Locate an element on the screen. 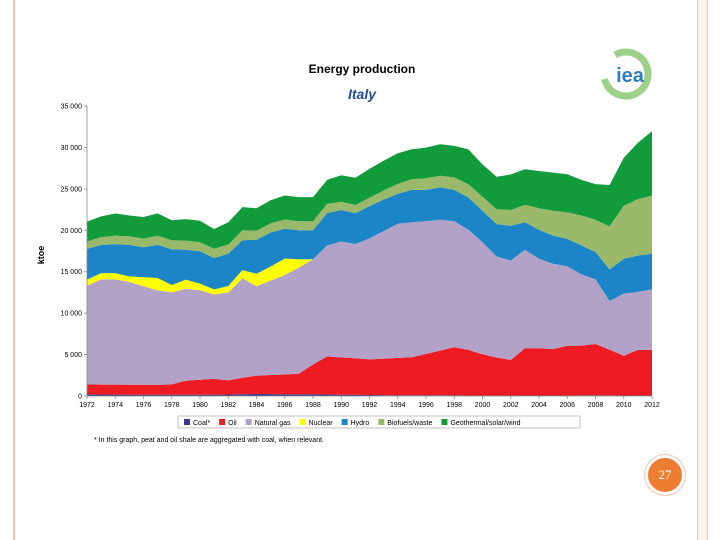 The height and width of the screenshot is (540, 720). area-oil is located at coordinates (369, 370).